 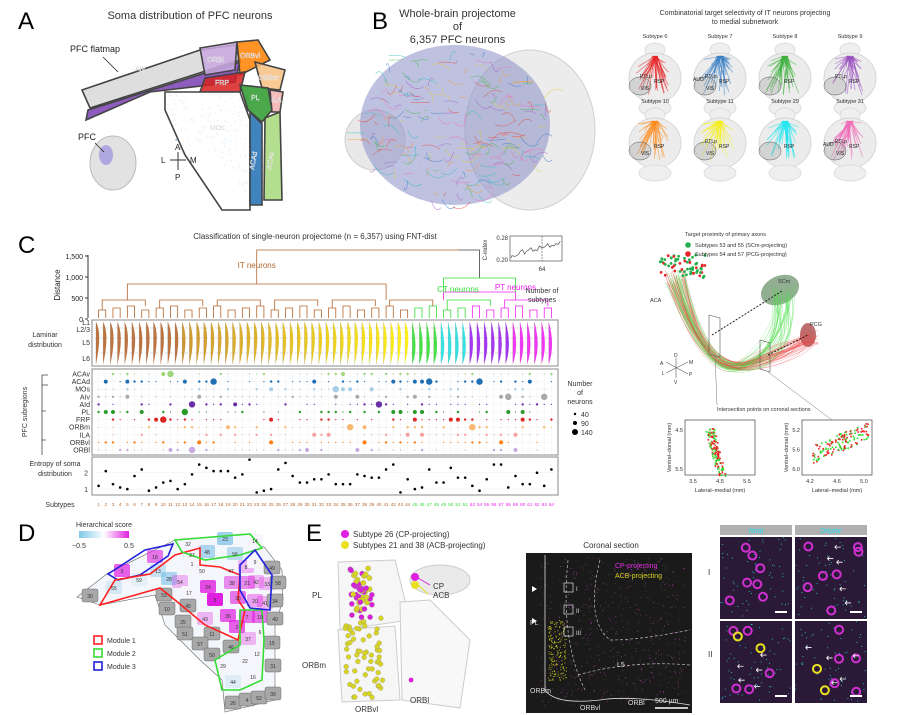 I want to click on cell-label: 47, so click(x=231, y=572).